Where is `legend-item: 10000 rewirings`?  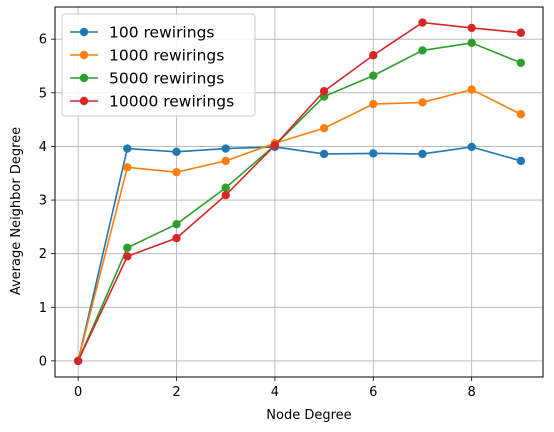 legend-item: 10000 rewirings is located at coordinates (152, 102).